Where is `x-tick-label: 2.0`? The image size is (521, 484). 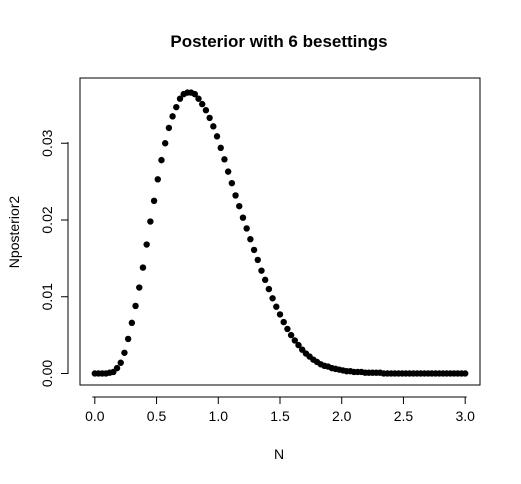 x-tick-label: 2.0 is located at coordinates (342, 416).